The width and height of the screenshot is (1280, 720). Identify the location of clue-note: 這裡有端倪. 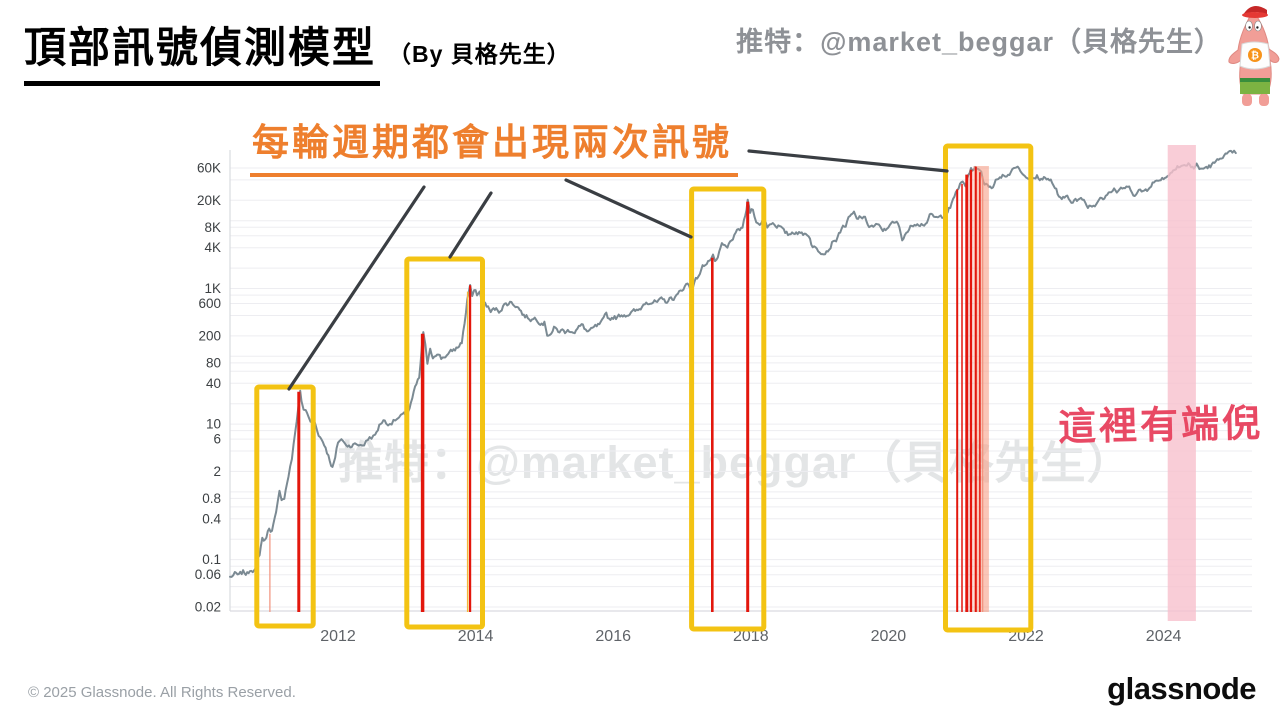
(1160, 426).